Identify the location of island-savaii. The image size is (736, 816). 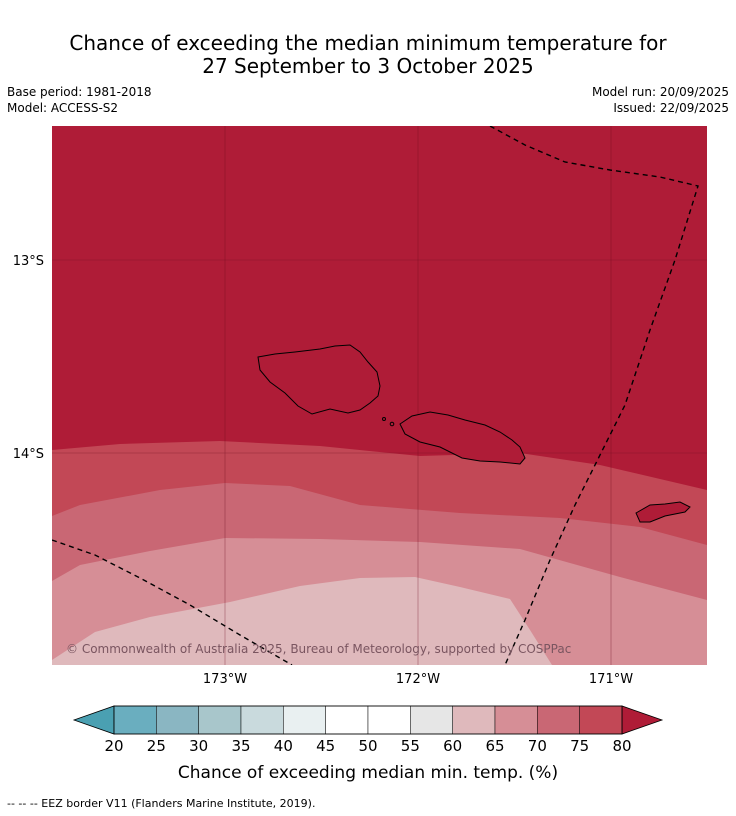
(319, 379).